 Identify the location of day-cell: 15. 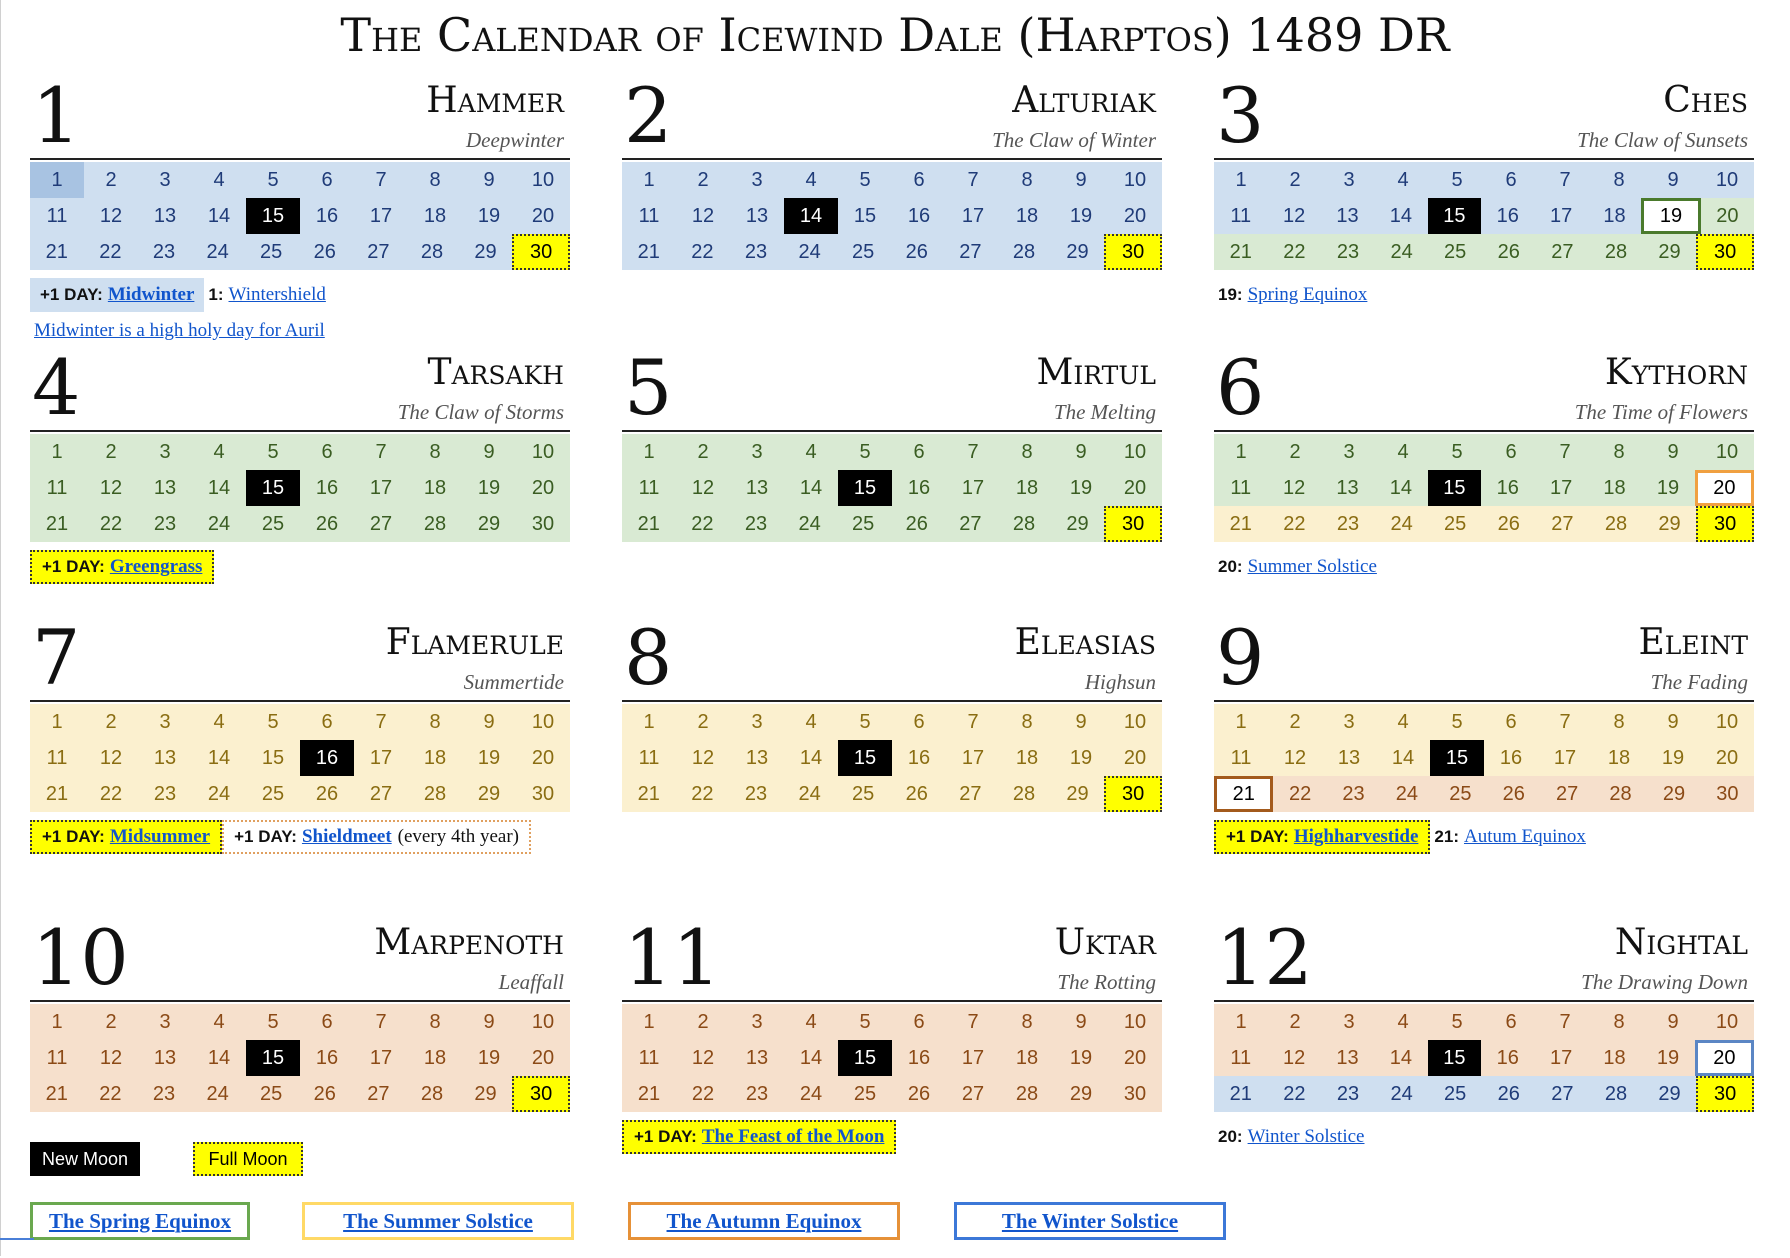
(865, 216).